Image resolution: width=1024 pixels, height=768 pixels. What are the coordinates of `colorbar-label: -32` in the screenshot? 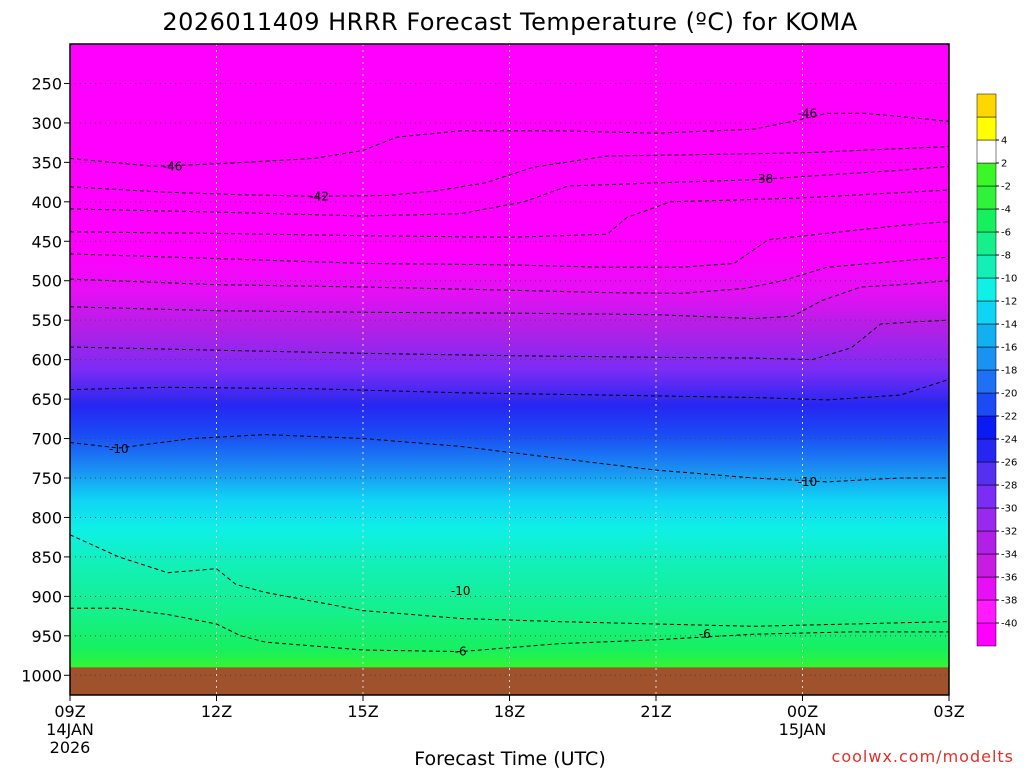 It's located at (1009, 532).